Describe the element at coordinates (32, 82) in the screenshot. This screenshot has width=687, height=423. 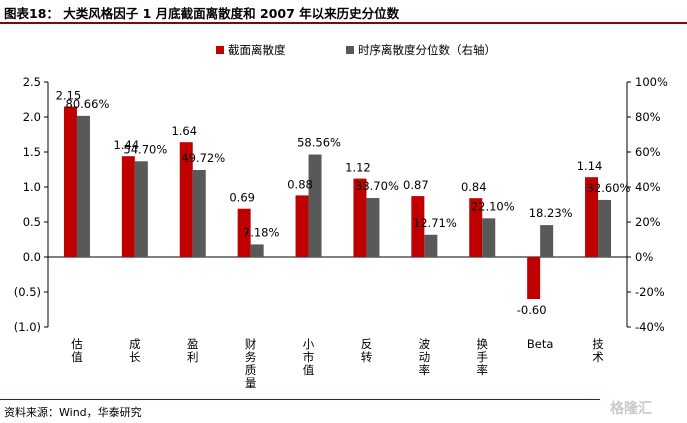
I see `left-tick-label: 2.5` at that location.